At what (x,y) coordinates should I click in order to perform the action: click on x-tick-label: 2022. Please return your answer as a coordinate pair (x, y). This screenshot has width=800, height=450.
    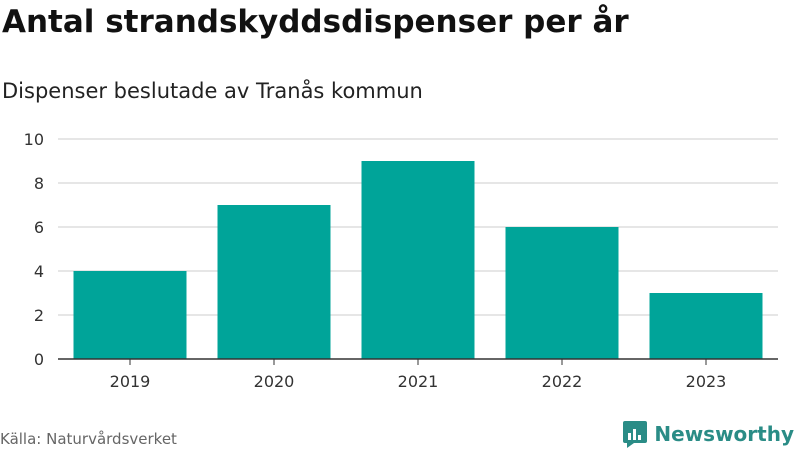
    Looking at the image, I should click on (562, 381).